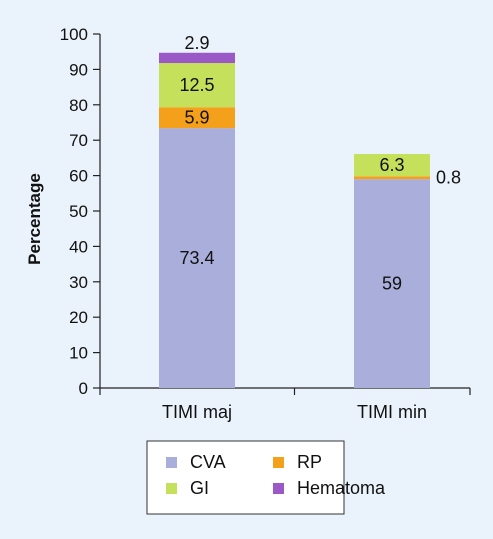 This screenshot has height=539, width=493. Describe the element at coordinates (78, 69) in the screenshot. I see `y-tick-label: 90` at that location.